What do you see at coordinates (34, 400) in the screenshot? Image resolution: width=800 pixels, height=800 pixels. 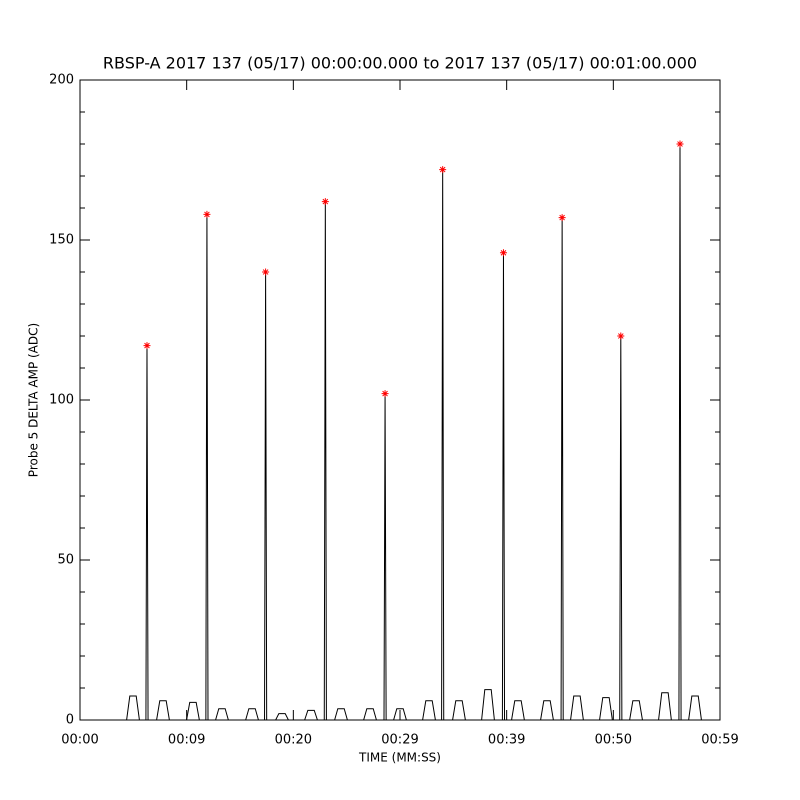 I see `y-axis-title: Probe 5 DELTA AMP (ADC)` at bounding box center [34, 400].